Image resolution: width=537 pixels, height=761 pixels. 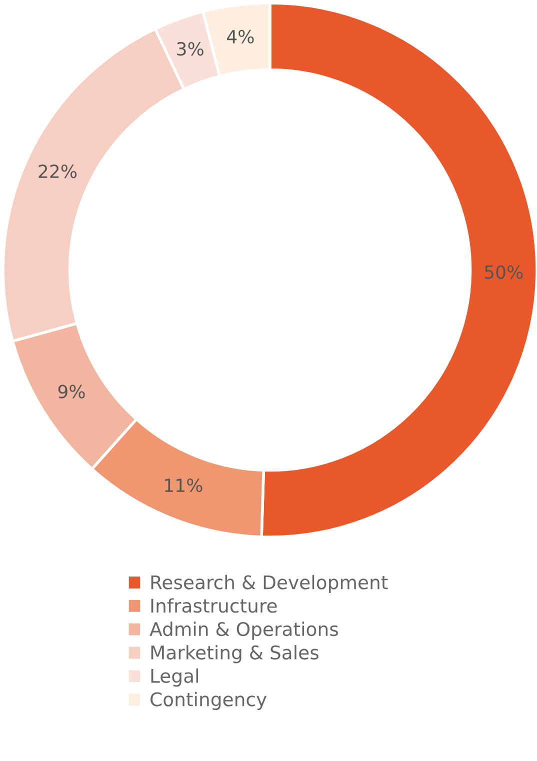 I want to click on legend-label: Legal, so click(x=174, y=677).